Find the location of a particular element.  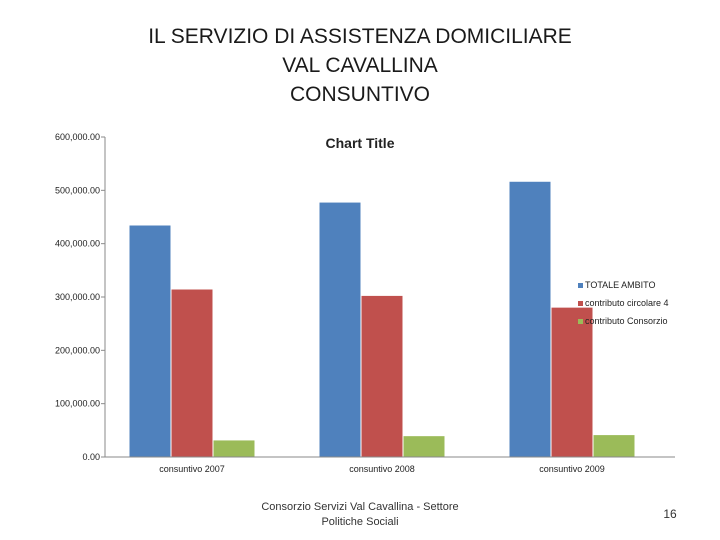

slide-title-line-2: VAL CAVALLINA is located at coordinates (360, 65).